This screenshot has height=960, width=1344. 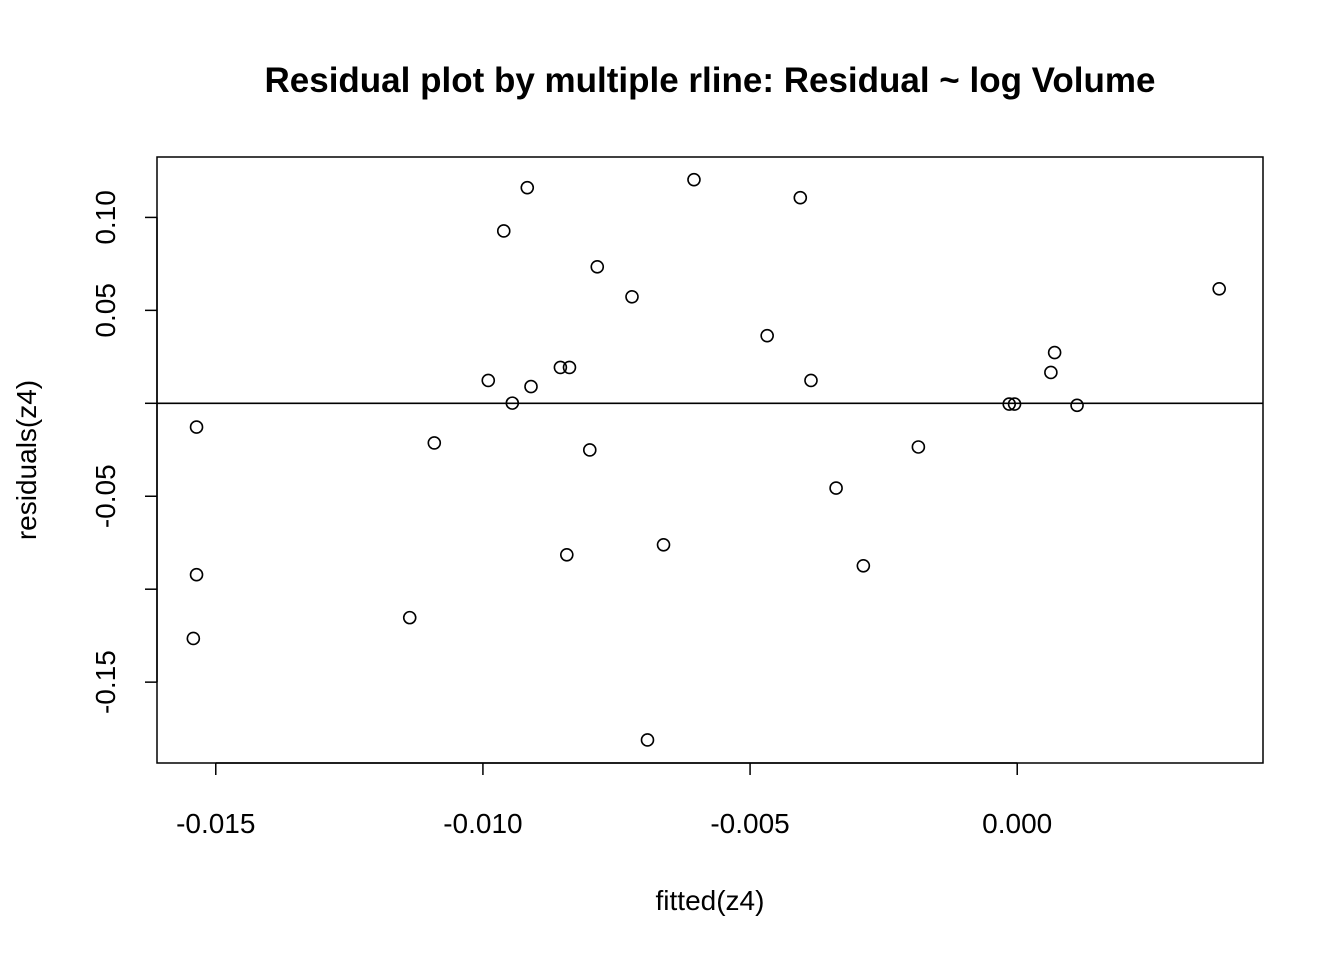 I want to click on x-tick-label: -0.005, so click(x=749, y=823).